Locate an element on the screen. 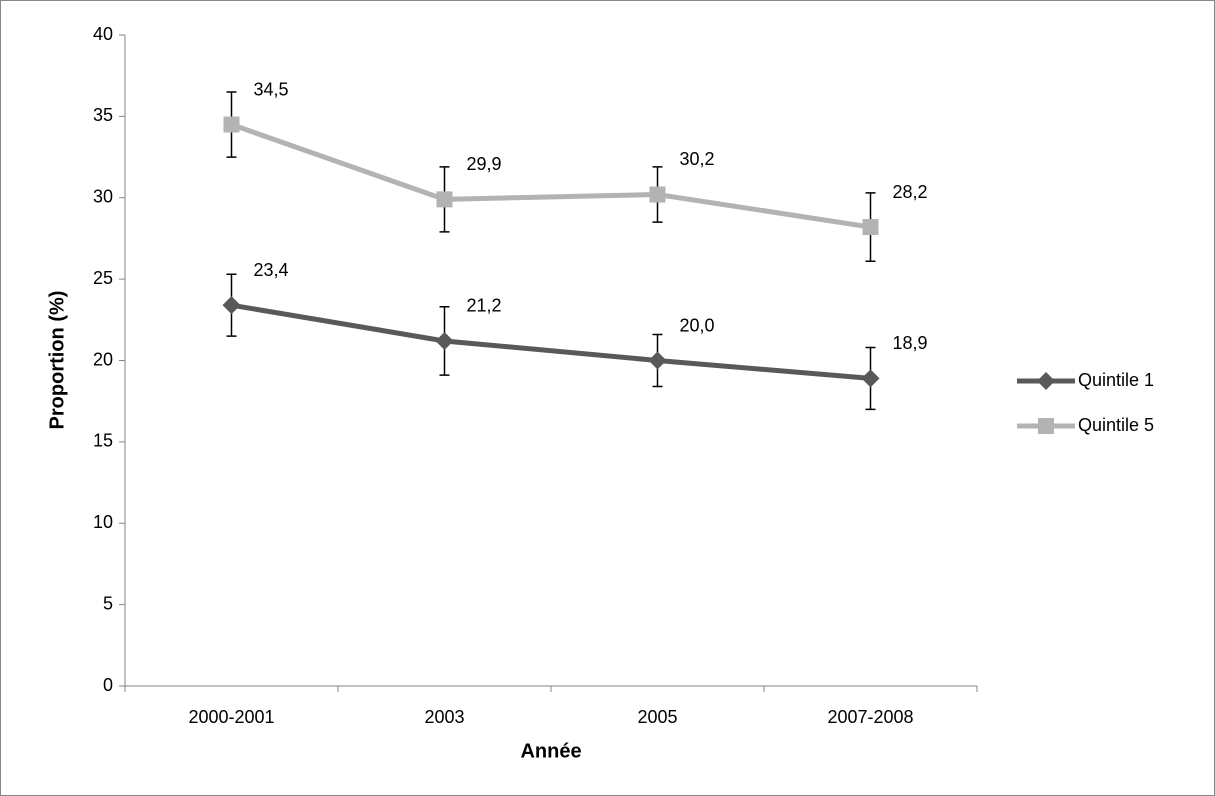  y-tick-label: 40 is located at coordinates (103, 34).